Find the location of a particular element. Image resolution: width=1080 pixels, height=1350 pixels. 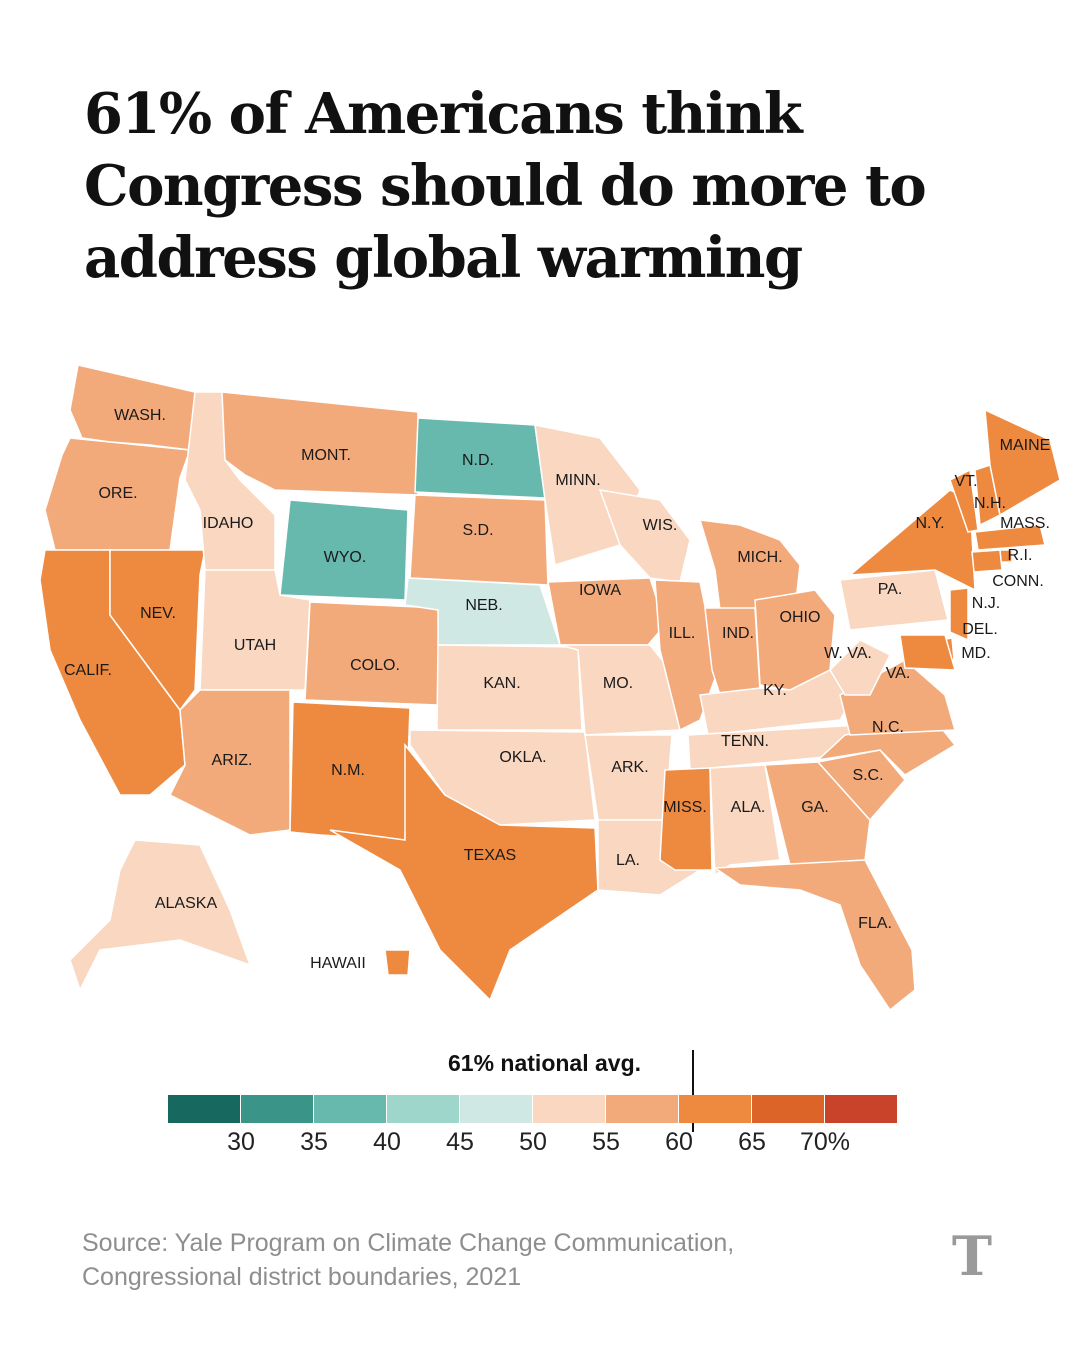

legend-swatches is located at coordinates (533, 1109).